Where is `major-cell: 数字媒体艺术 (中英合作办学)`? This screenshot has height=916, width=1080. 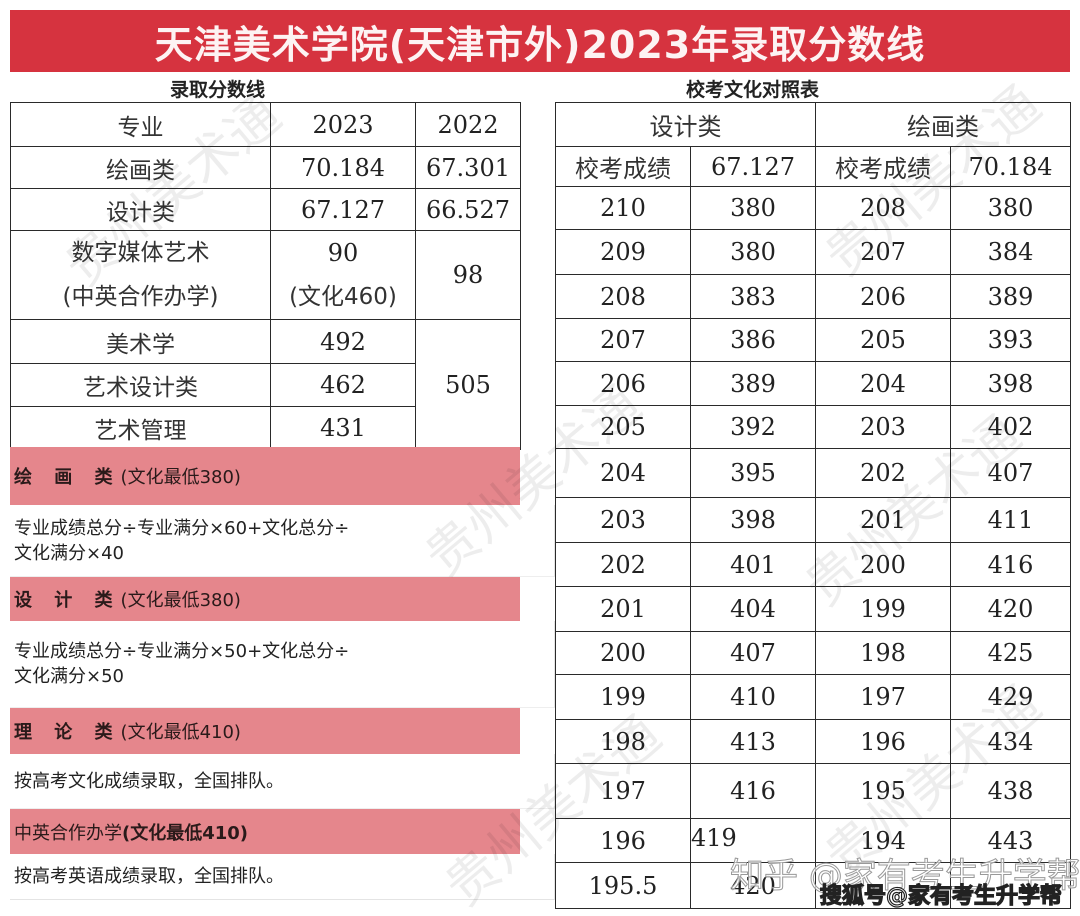 major-cell: 数字媒体艺术 (中英合作办学) is located at coordinates (140, 275).